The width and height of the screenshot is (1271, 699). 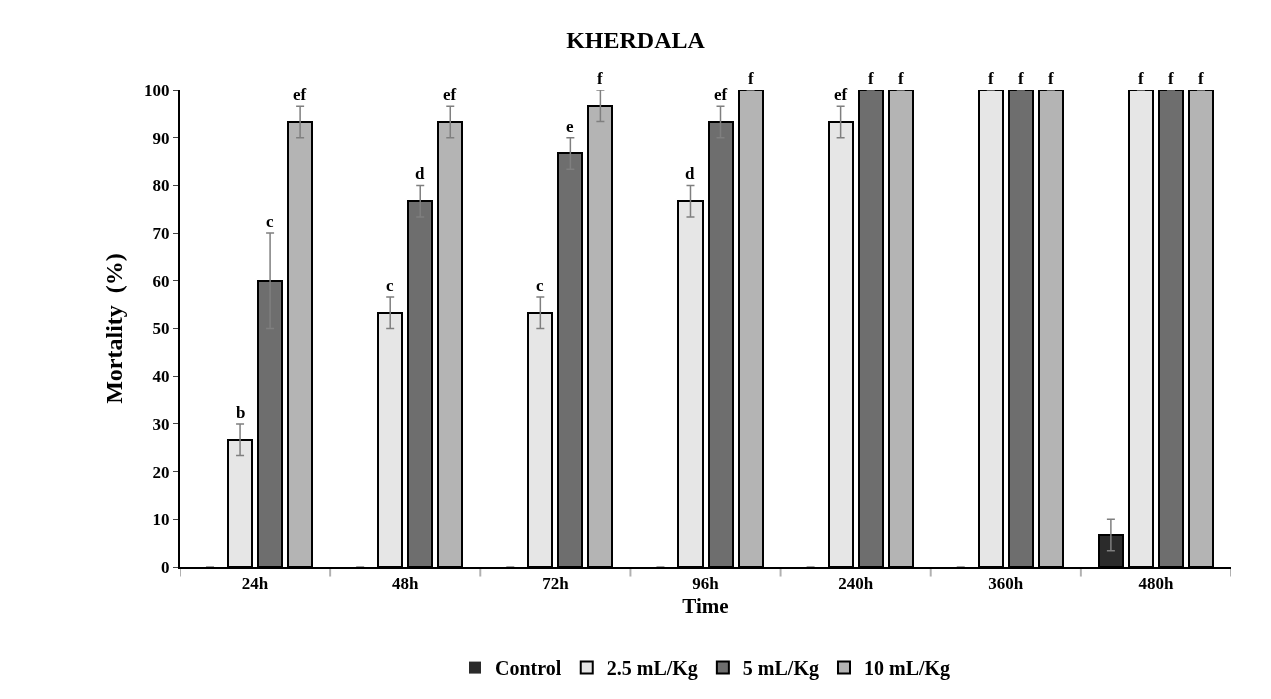 What do you see at coordinates (570, 126) in the screenshot?
I see `data-label: e` at bounding box center [570, 126].